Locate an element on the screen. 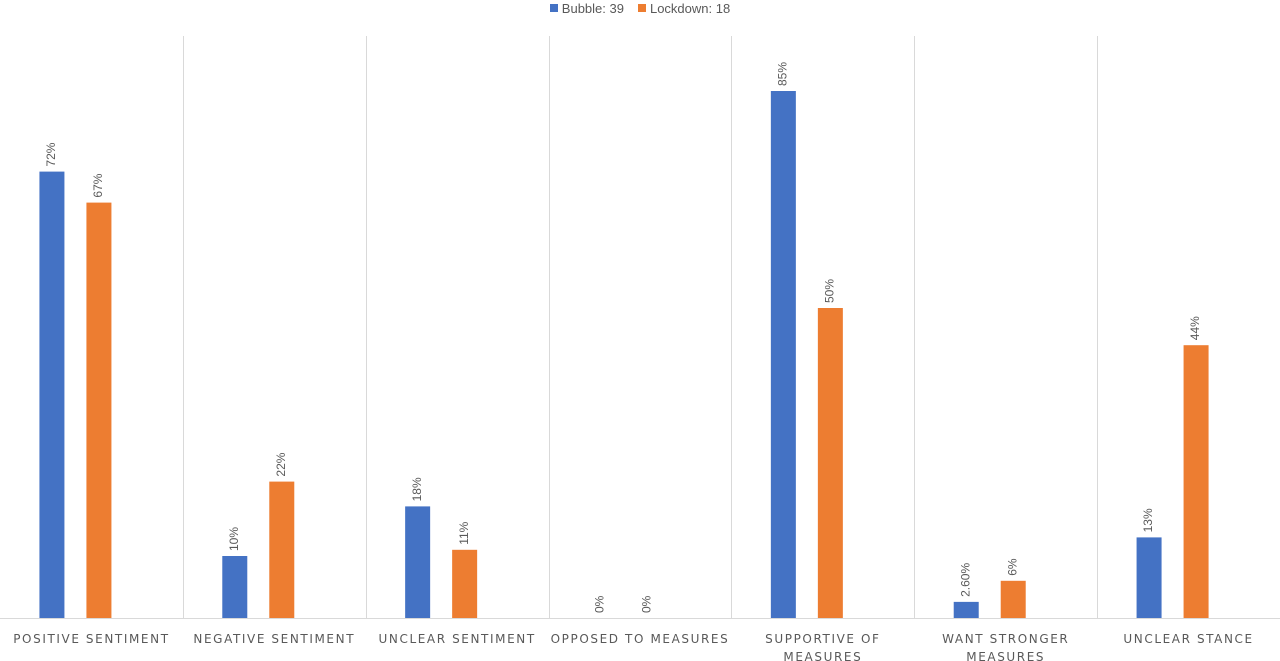  x-tick-label: OPPOSED TO MEASURES is located at coordinates (640, 639).